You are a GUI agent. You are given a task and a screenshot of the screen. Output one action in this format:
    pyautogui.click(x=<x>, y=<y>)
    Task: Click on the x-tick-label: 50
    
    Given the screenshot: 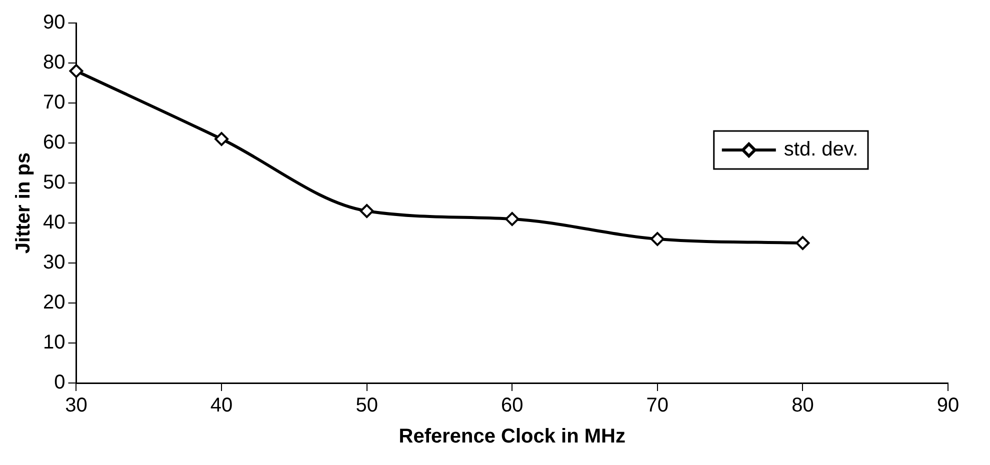 What is the action you would take?
    pyautogui.click(x=367, y=405)
    